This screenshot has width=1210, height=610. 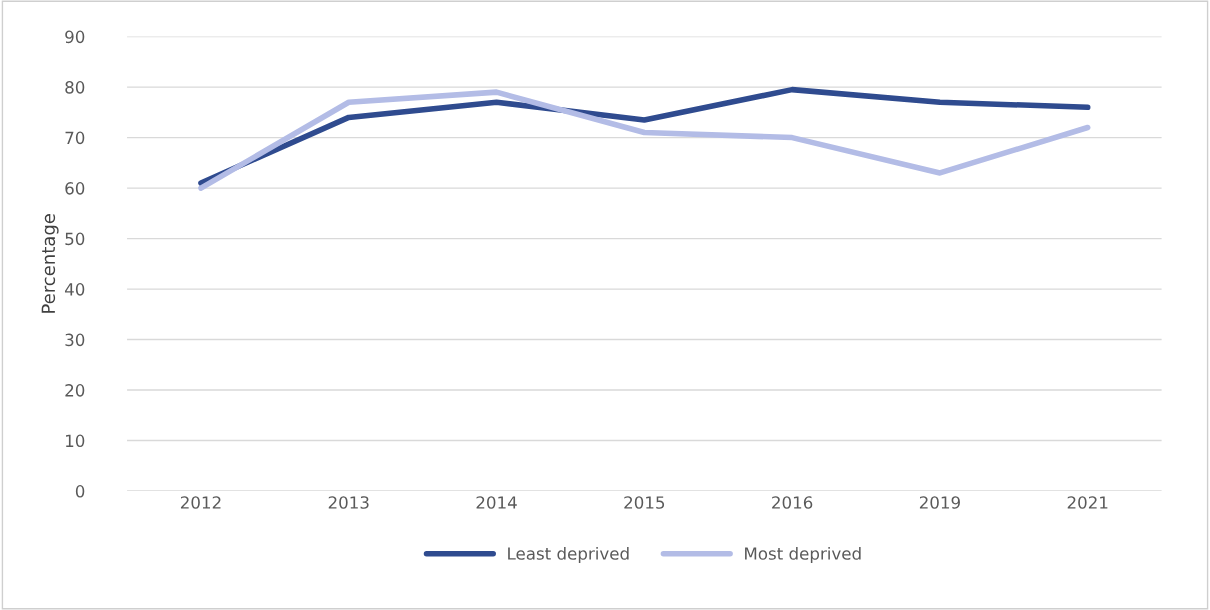 What do you see at coordinates (348, 502) in the screenshot?
I see `x-tick-label: 2013` at bounding box center [348, 502].